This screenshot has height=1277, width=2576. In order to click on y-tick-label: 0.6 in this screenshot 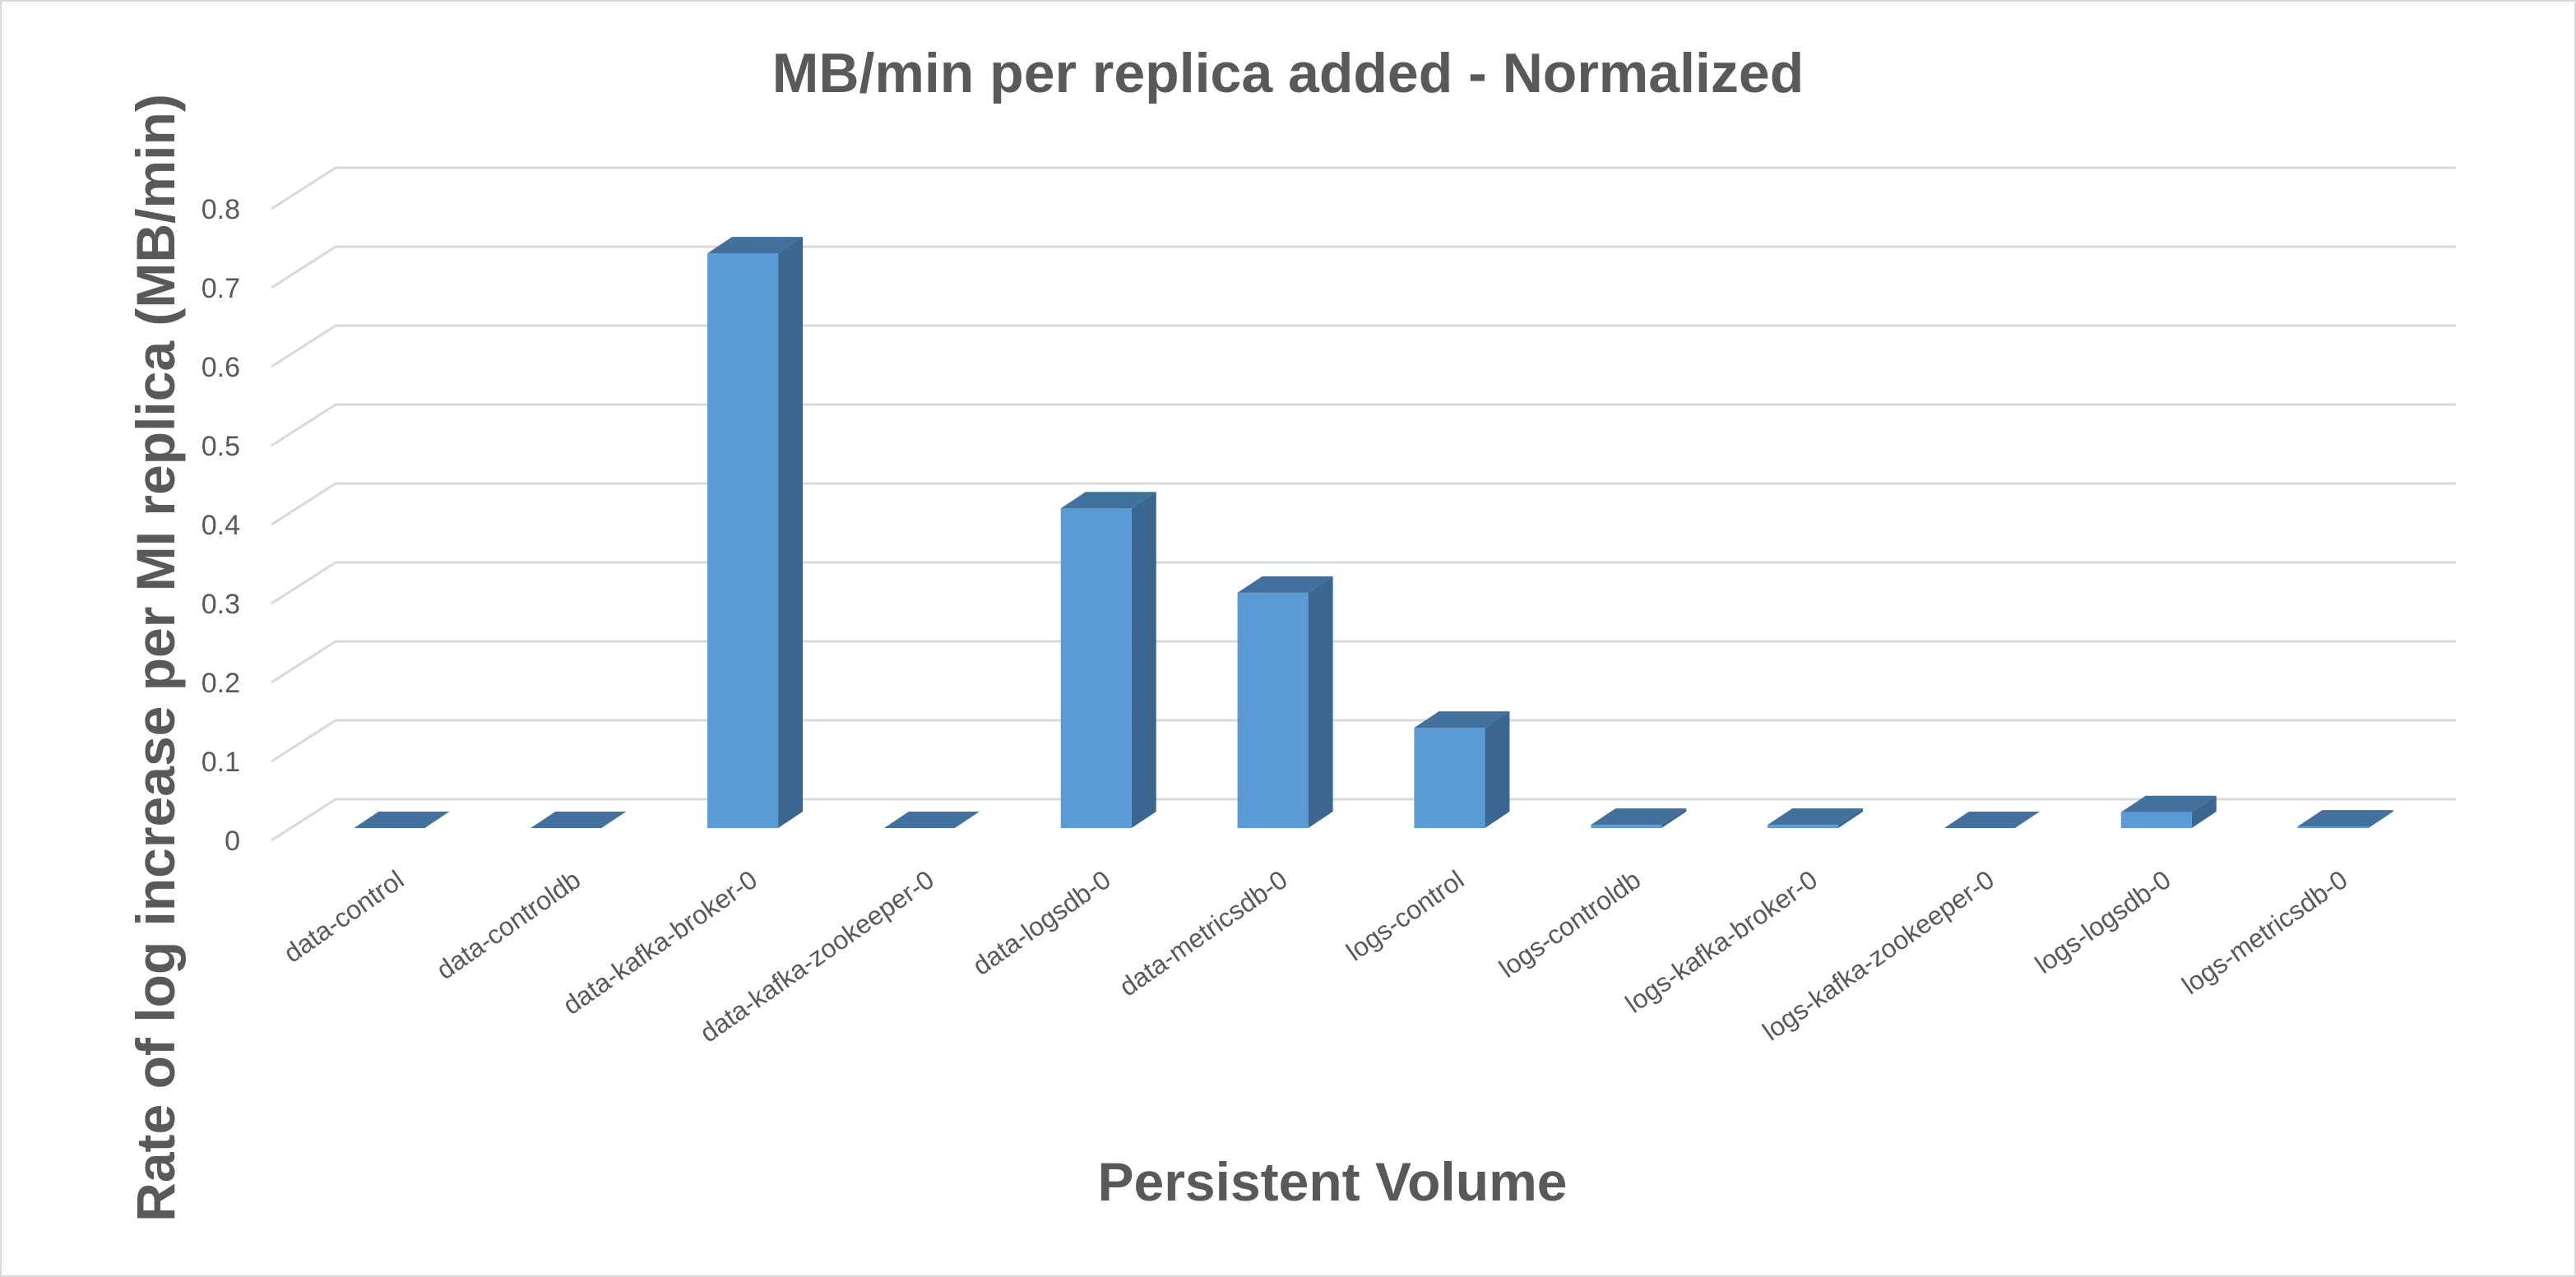, I will do `click(221, 367)`.